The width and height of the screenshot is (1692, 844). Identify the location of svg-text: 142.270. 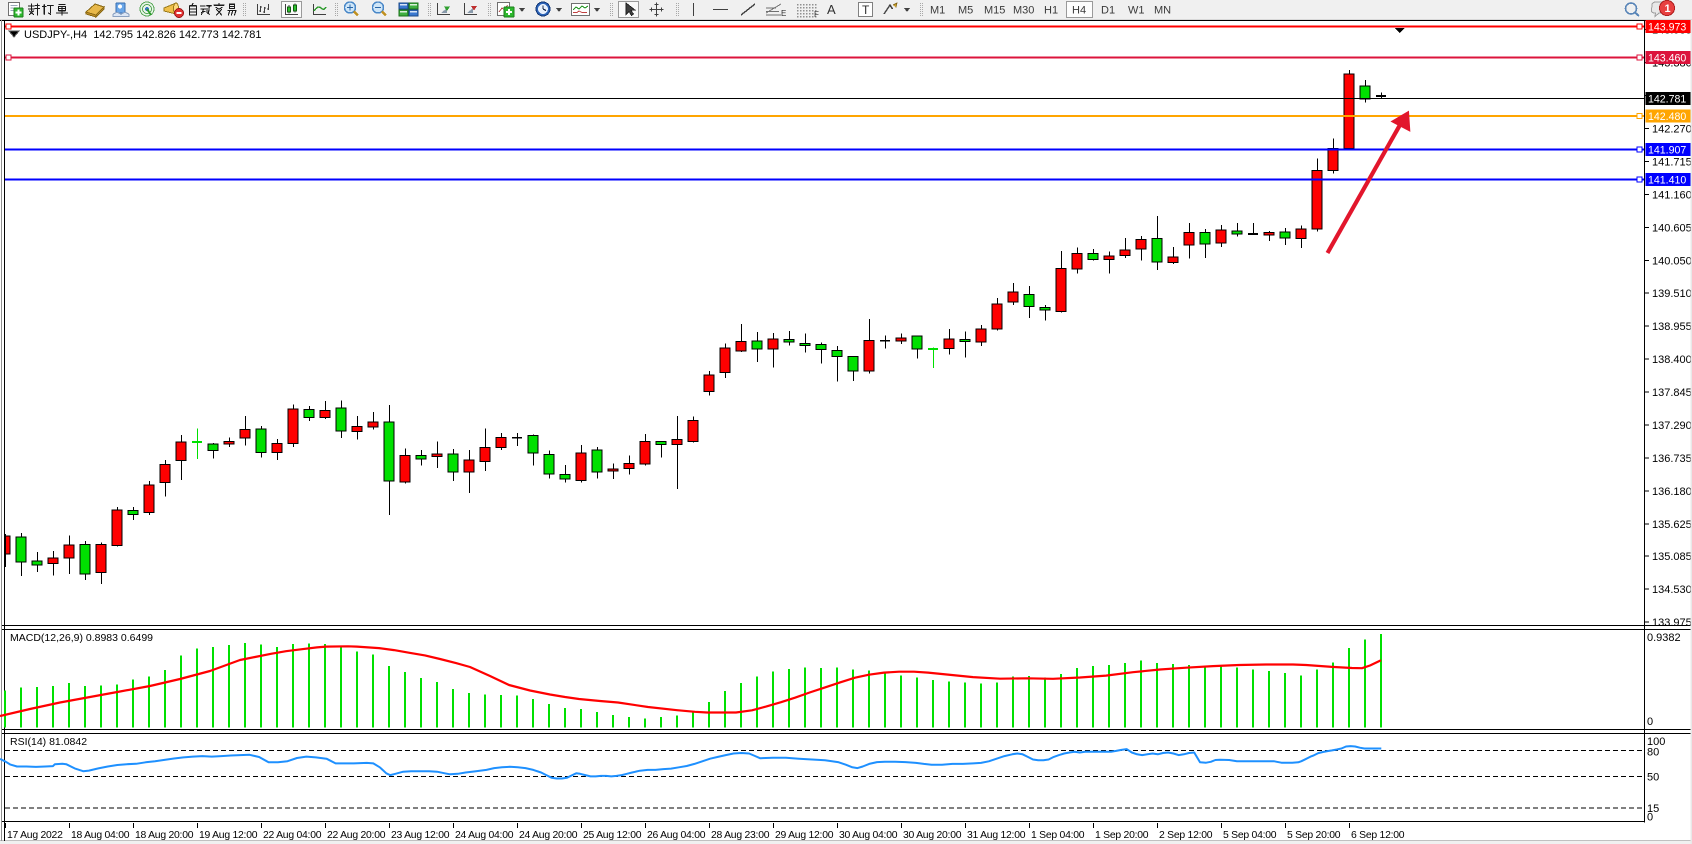
(1672, 130).